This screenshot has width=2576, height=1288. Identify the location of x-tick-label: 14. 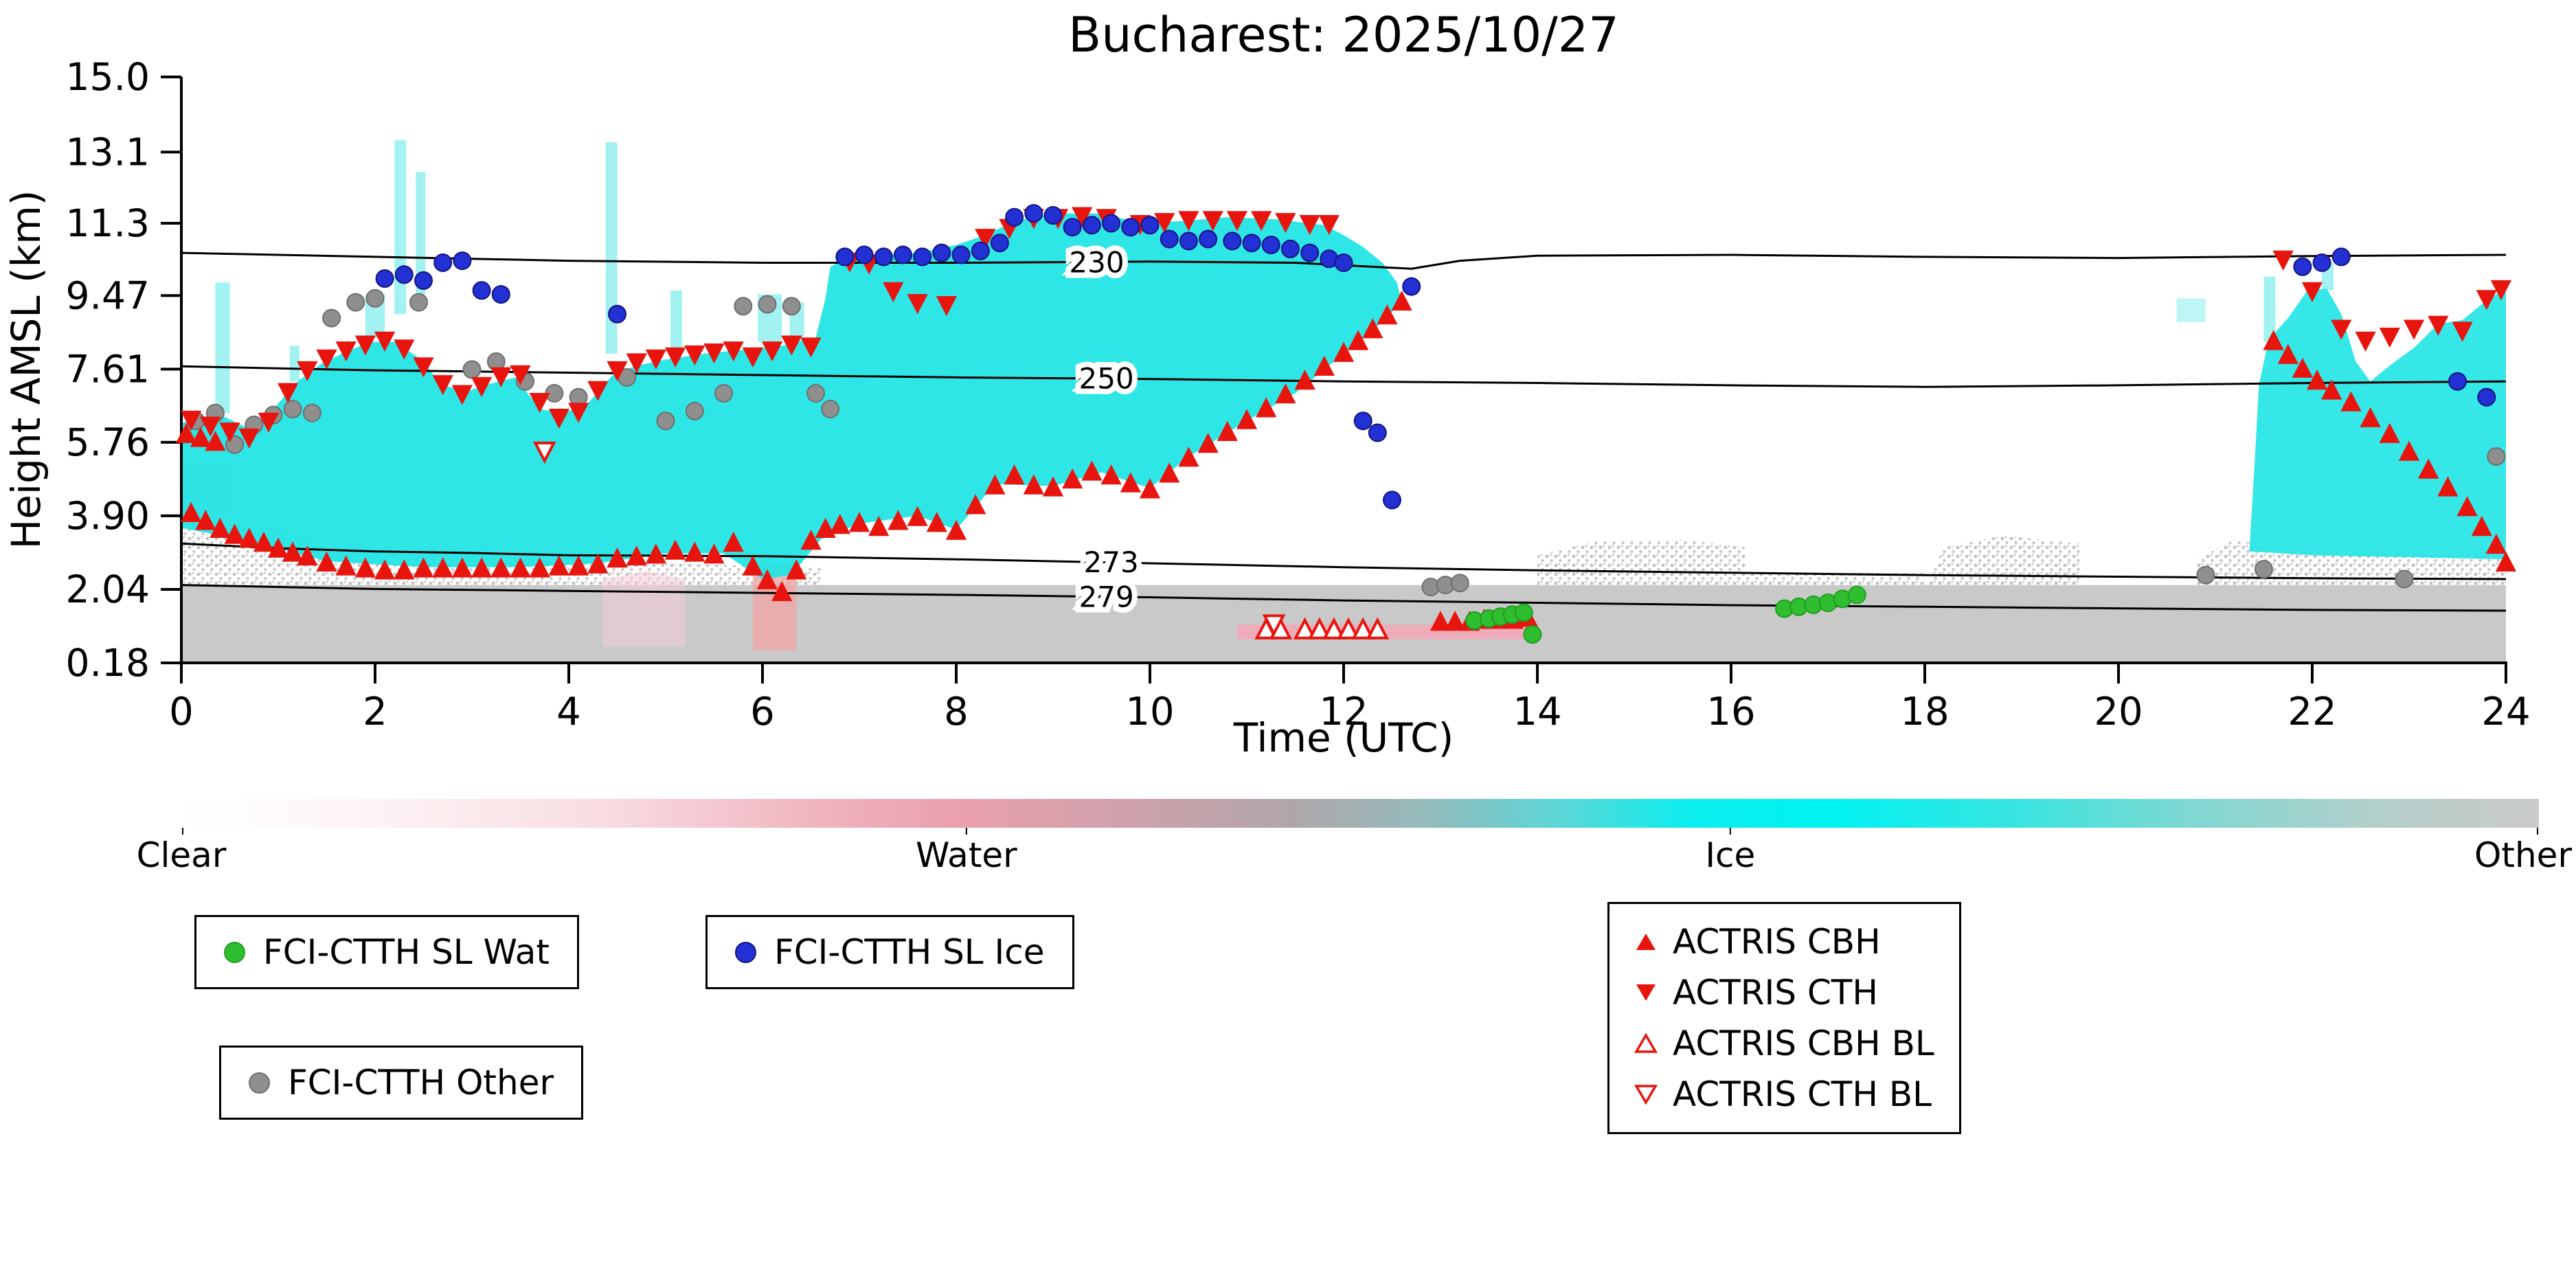
(1537, 712).